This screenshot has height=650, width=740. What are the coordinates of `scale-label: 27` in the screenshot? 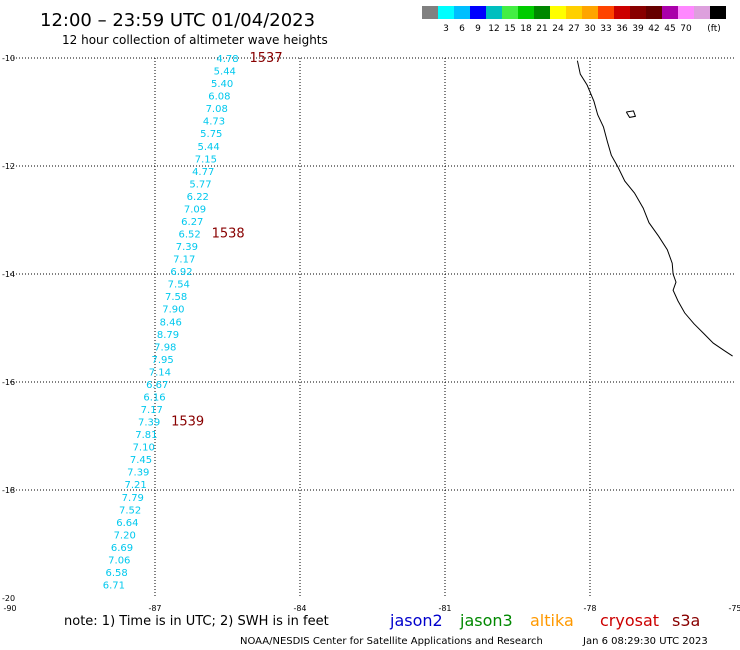 It's located at (573, 29).